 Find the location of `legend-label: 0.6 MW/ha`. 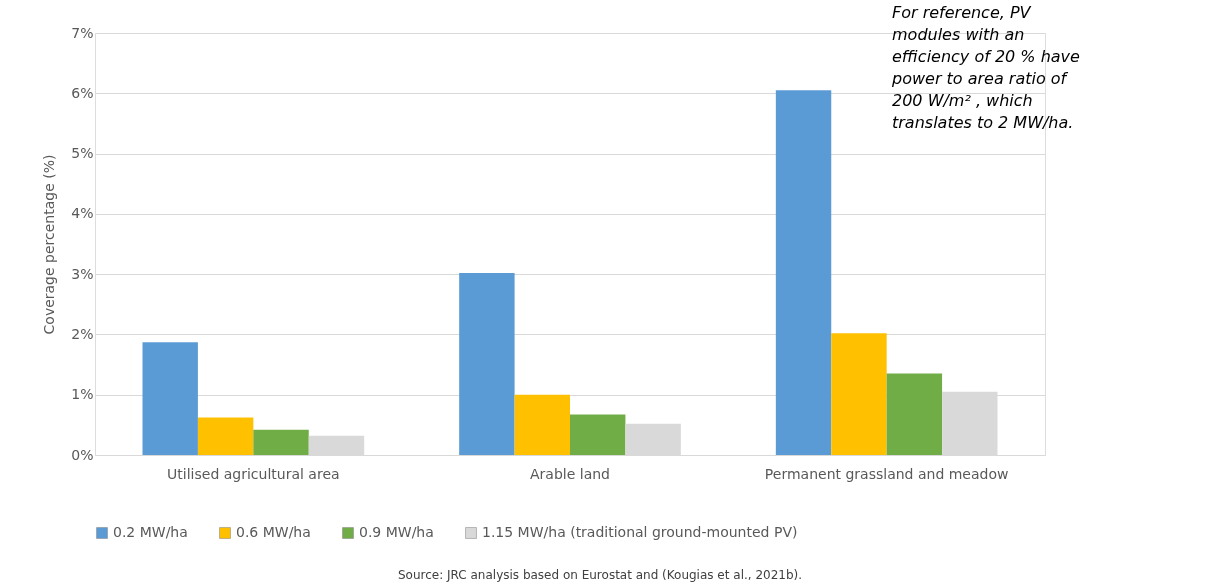

legend-label: 0.6 MW/ha is located at coordinates (273, 532).